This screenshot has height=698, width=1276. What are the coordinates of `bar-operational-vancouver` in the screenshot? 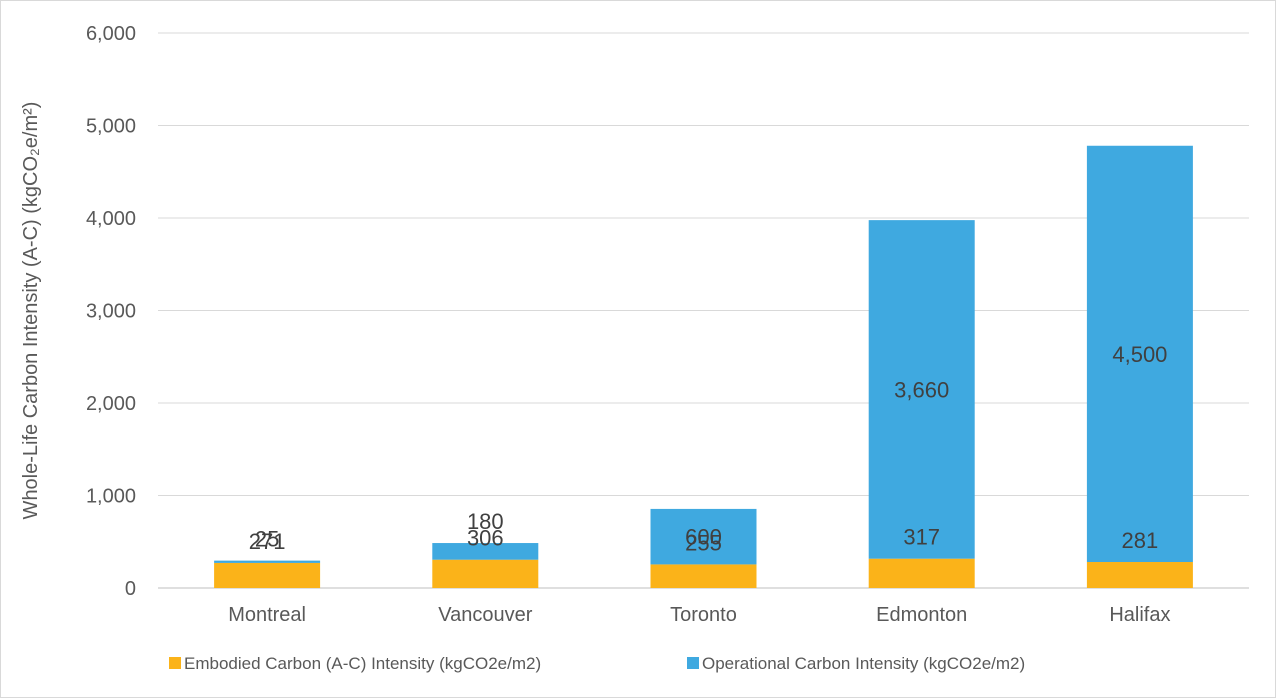 It's located at (485, 551).